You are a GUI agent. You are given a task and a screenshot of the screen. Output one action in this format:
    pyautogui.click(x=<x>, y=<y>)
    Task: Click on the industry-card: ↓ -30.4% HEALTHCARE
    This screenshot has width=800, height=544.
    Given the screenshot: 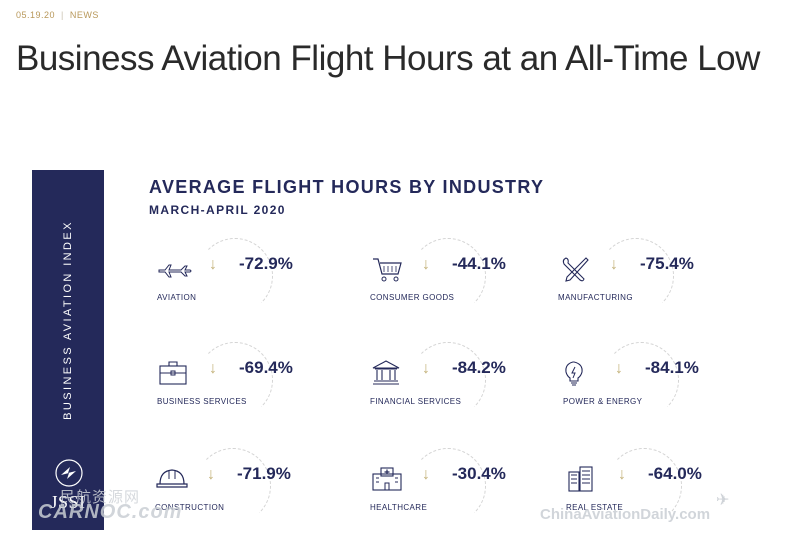 What is the action you would take?
    pyautogui.click(x=465, y=486)
    